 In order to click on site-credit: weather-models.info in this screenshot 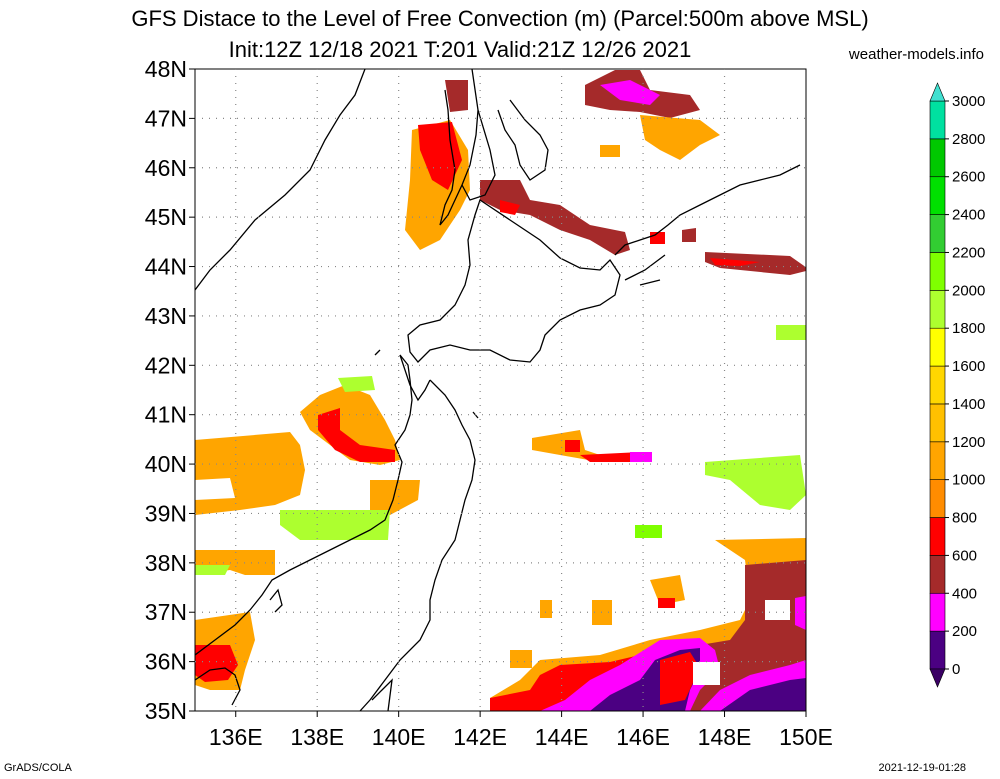, I will do `click(916, 54)`.